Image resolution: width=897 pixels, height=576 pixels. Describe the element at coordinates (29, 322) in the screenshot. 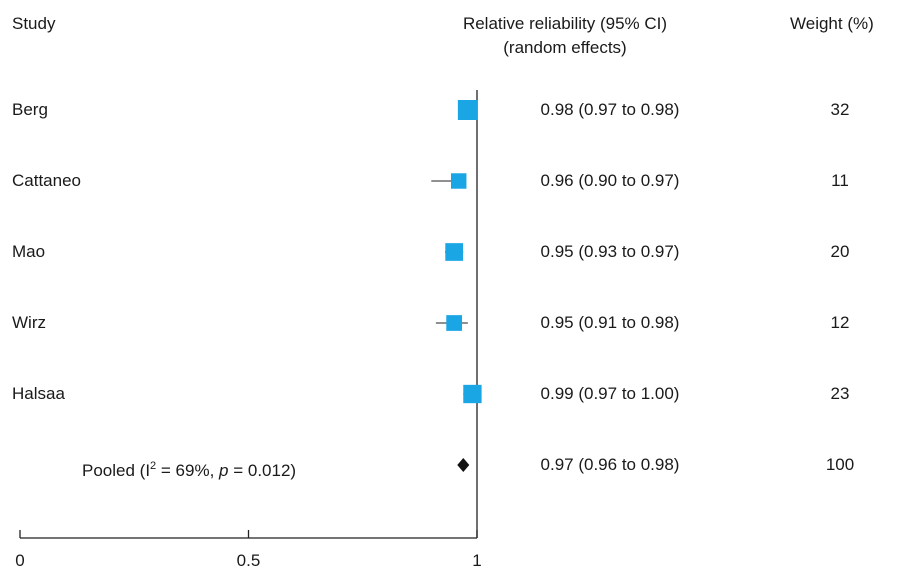

I see `study-name-wirz: Wirz` at that location.